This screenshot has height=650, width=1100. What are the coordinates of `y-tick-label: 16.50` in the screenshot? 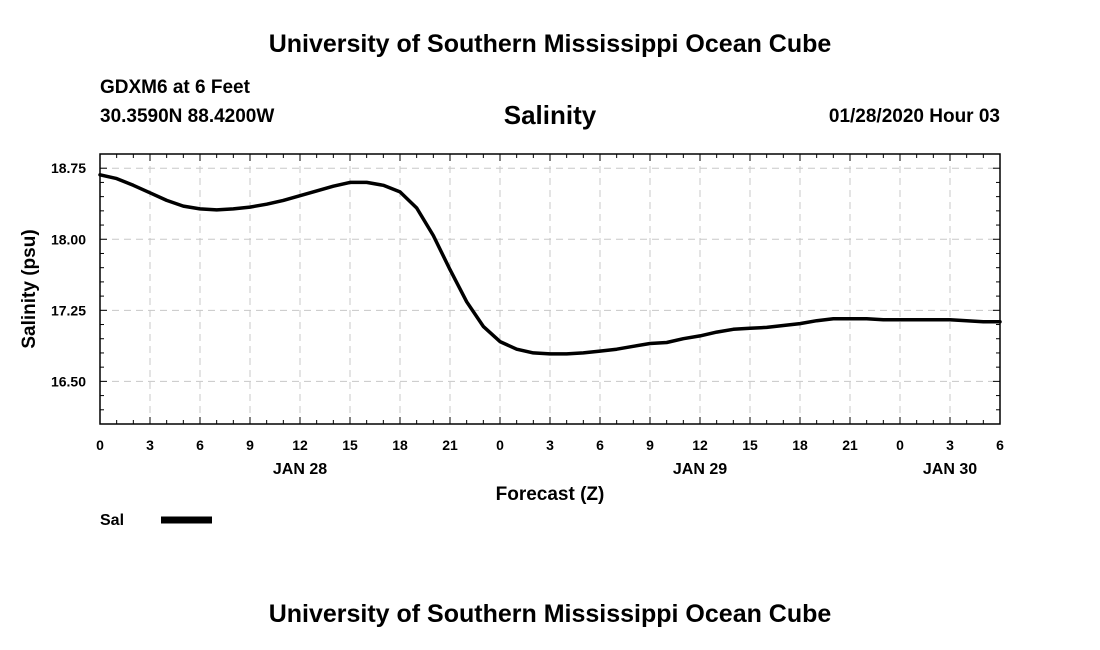 It's located at (68, 381).